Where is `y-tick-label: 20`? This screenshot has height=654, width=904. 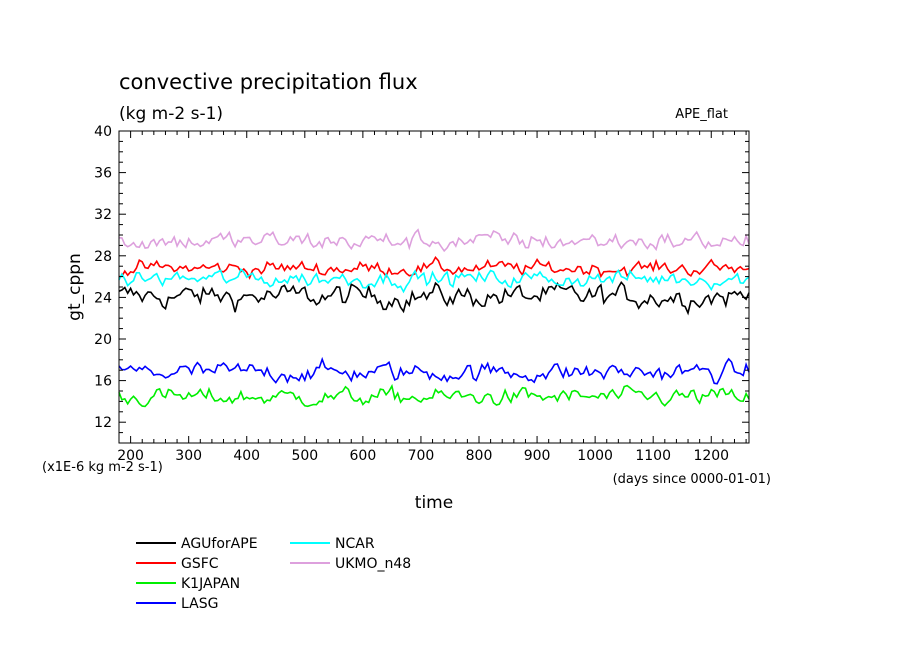
y-tick-label: 20 is located at coordinates (103, 340).